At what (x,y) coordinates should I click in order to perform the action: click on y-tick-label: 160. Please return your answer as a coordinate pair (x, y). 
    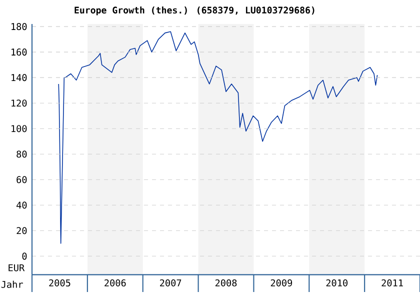
    Looking at the image, I should click on (19, 52).